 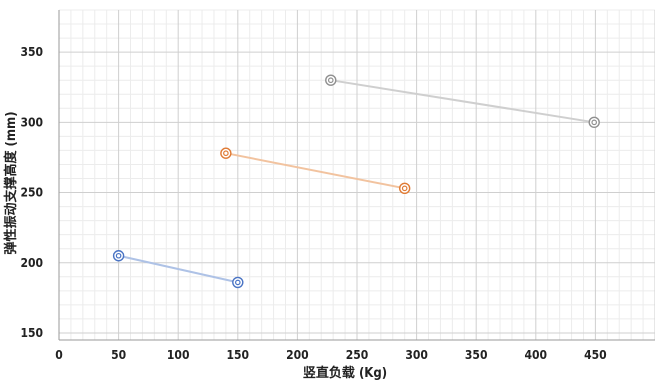 I want to click on x-tick-label: 350, so click(x=476, y=355).